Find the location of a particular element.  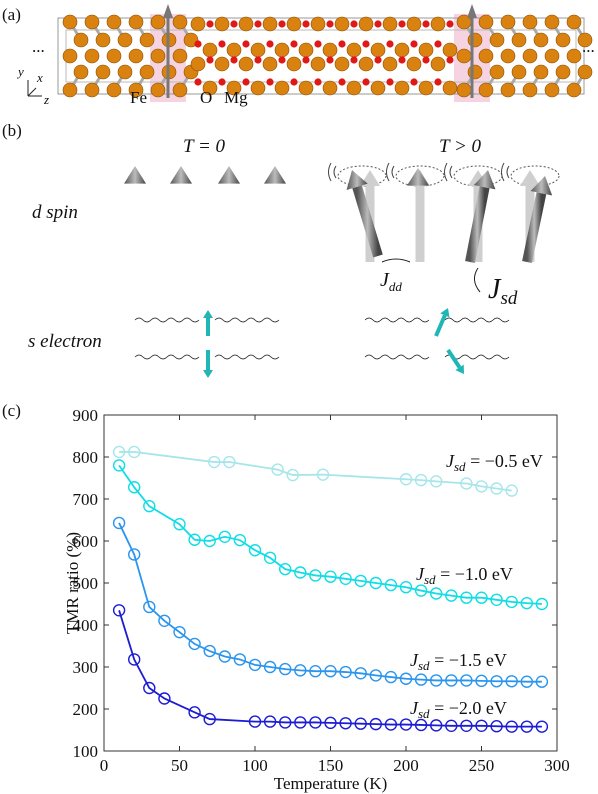

series-label: Jsd = −1.5 eV is located at coordinates (458, 661).